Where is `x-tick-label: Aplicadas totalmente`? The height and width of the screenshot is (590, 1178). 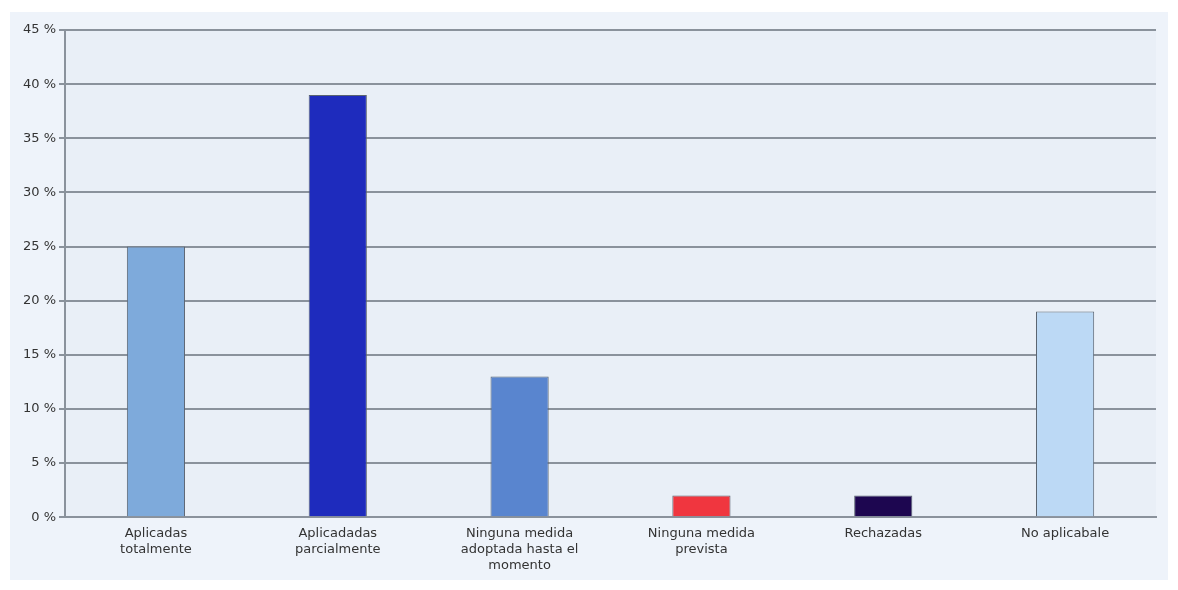
x-tick-label: Aplicadas totalmente is located at coordinates (156, 540).